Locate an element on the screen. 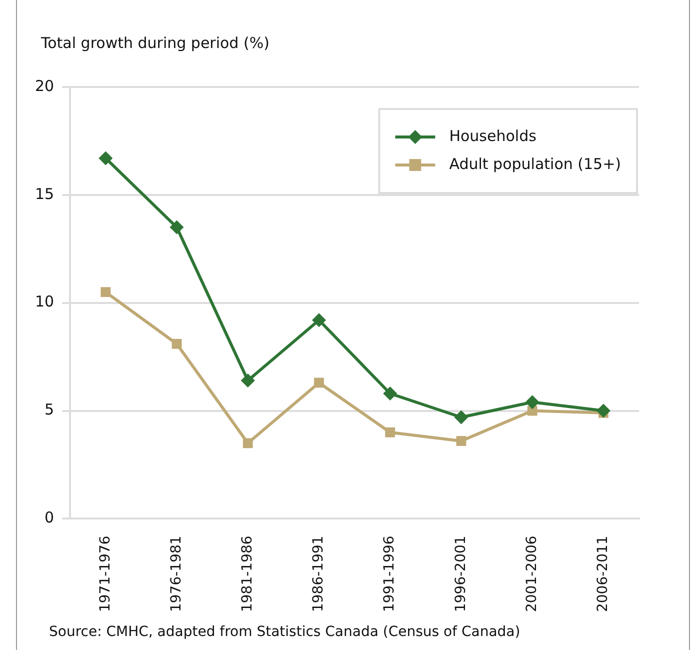 The height and width of the screenshot is (650, 696). x-tick-label: 1986-1991 is located at coordinates (318, 574).